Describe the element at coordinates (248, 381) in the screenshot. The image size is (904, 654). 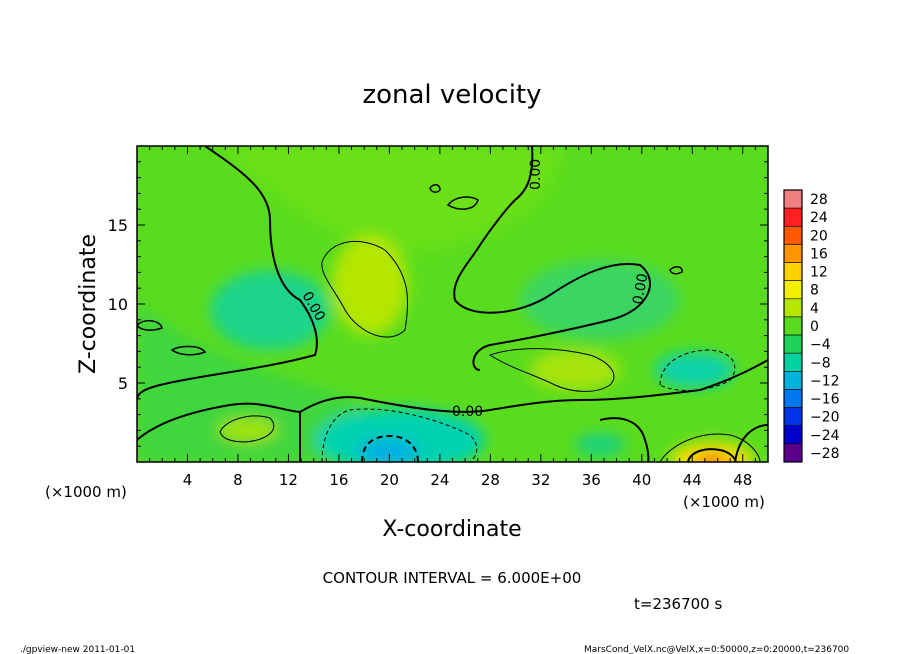
I see `field-region-lower-left` at that location.